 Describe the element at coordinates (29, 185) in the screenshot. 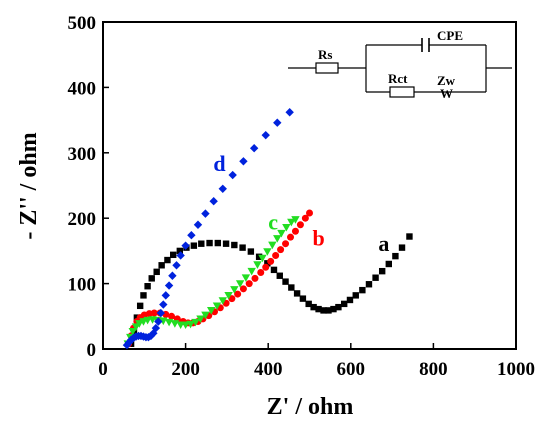

I see `y-axis-title: - Z'' / ohm` at that location.